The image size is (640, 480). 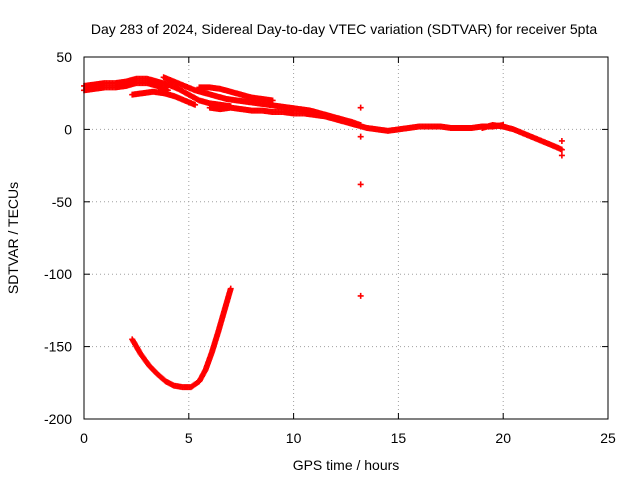 I want to click on y-axis-label: SDTVAR / TECUs, so click(x=13, y=238).